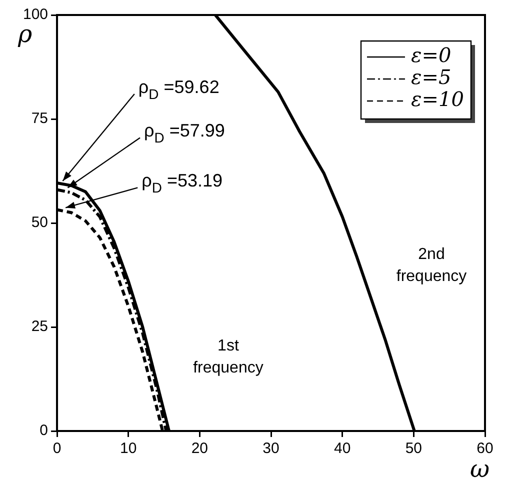 The width and height of the screenshot is (507, 493). What do you see at coordinates (271, 449) in the screenshot?
I see `x-tick-label: 30` at bounding box center [271, 449].